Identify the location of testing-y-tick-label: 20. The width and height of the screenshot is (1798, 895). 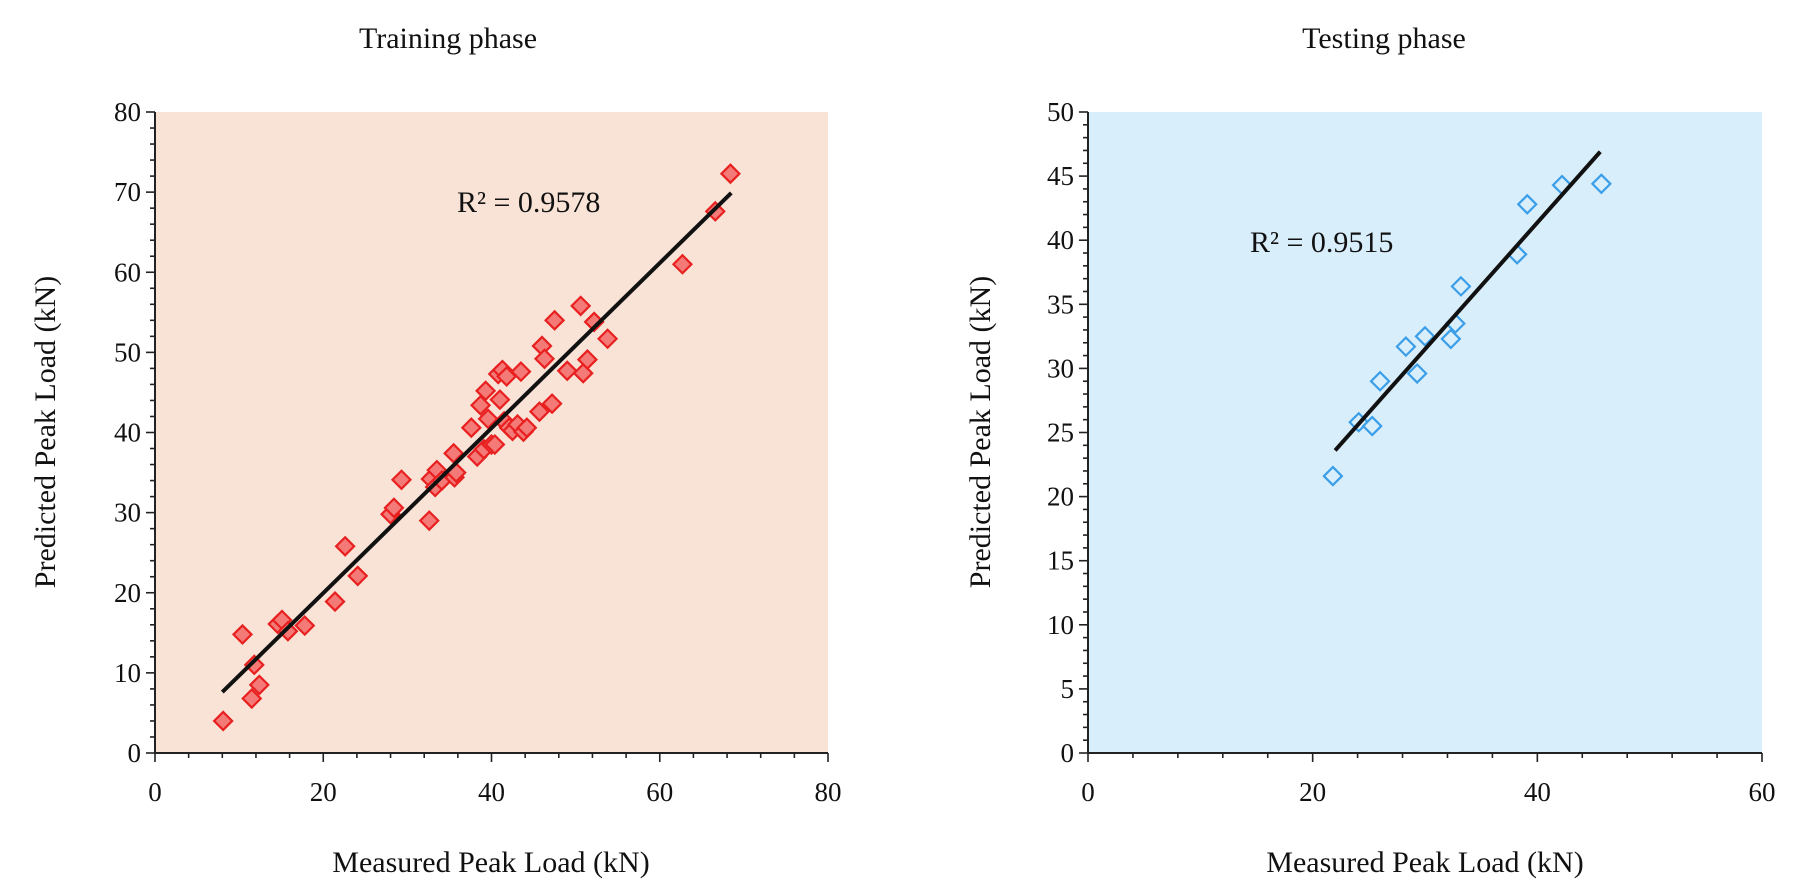
(1060, 497).